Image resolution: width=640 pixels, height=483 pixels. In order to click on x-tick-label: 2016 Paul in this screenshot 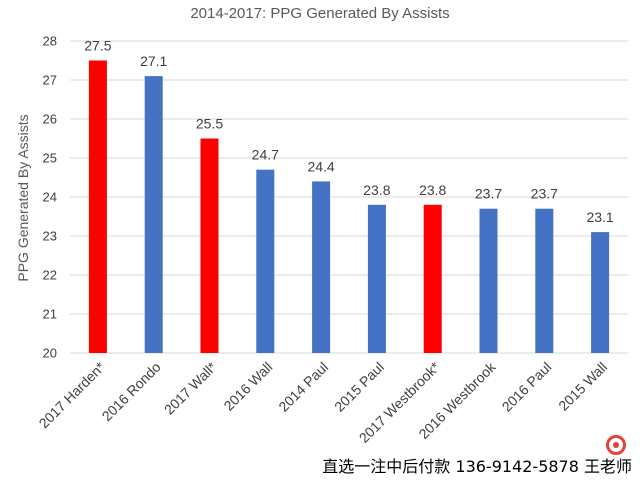, I will do `click(527, 387)`.